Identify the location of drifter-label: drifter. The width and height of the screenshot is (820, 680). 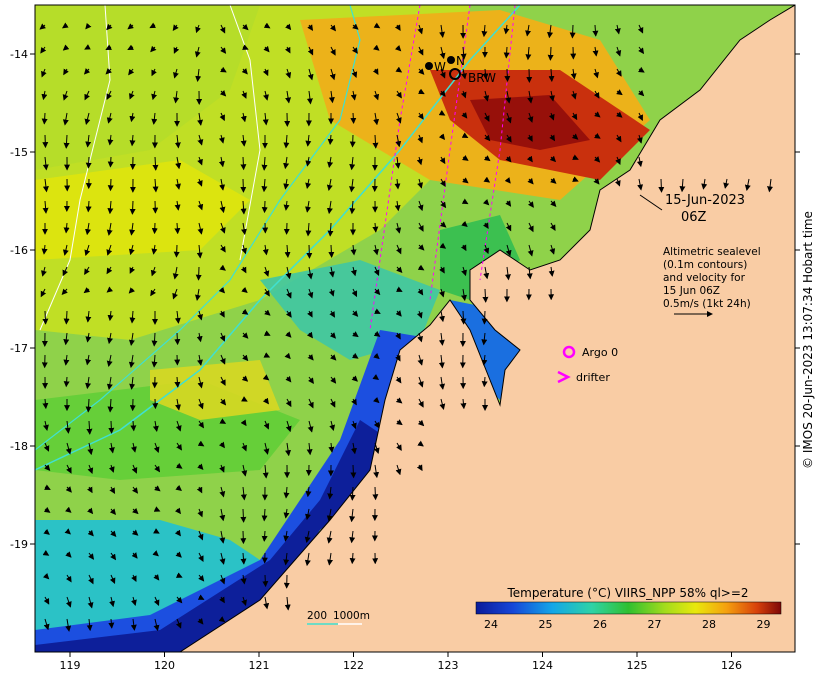
(593, 377).